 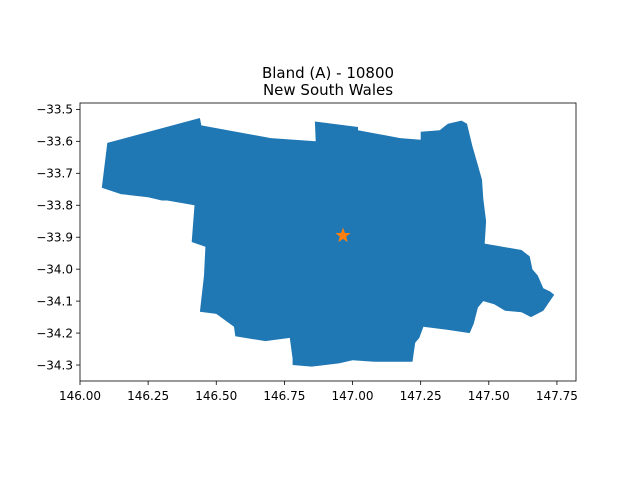 What do you see at coordinates (328, 73) in the screenshot?
I see `title-line-1: Bland (A) - 10800` at bounding box center [328, 73].